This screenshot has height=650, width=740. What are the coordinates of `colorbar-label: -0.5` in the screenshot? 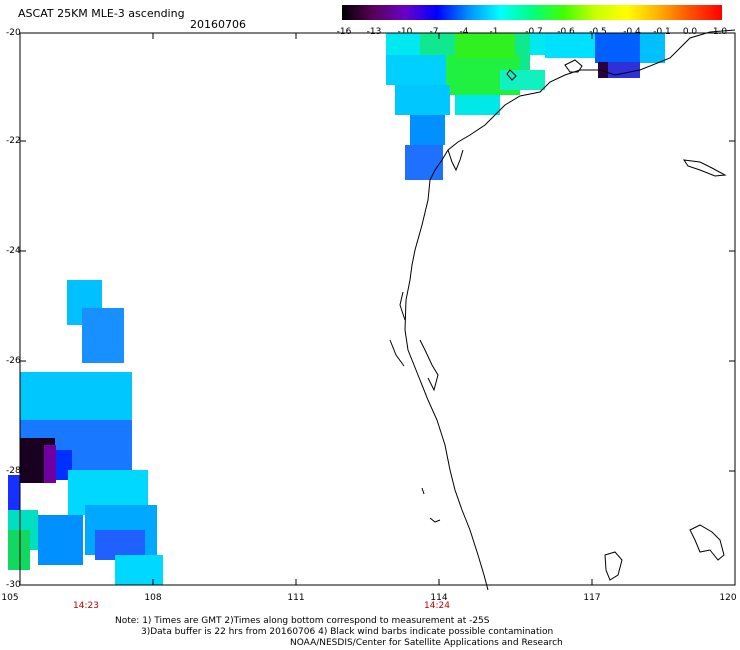 It's located at (598, 32).